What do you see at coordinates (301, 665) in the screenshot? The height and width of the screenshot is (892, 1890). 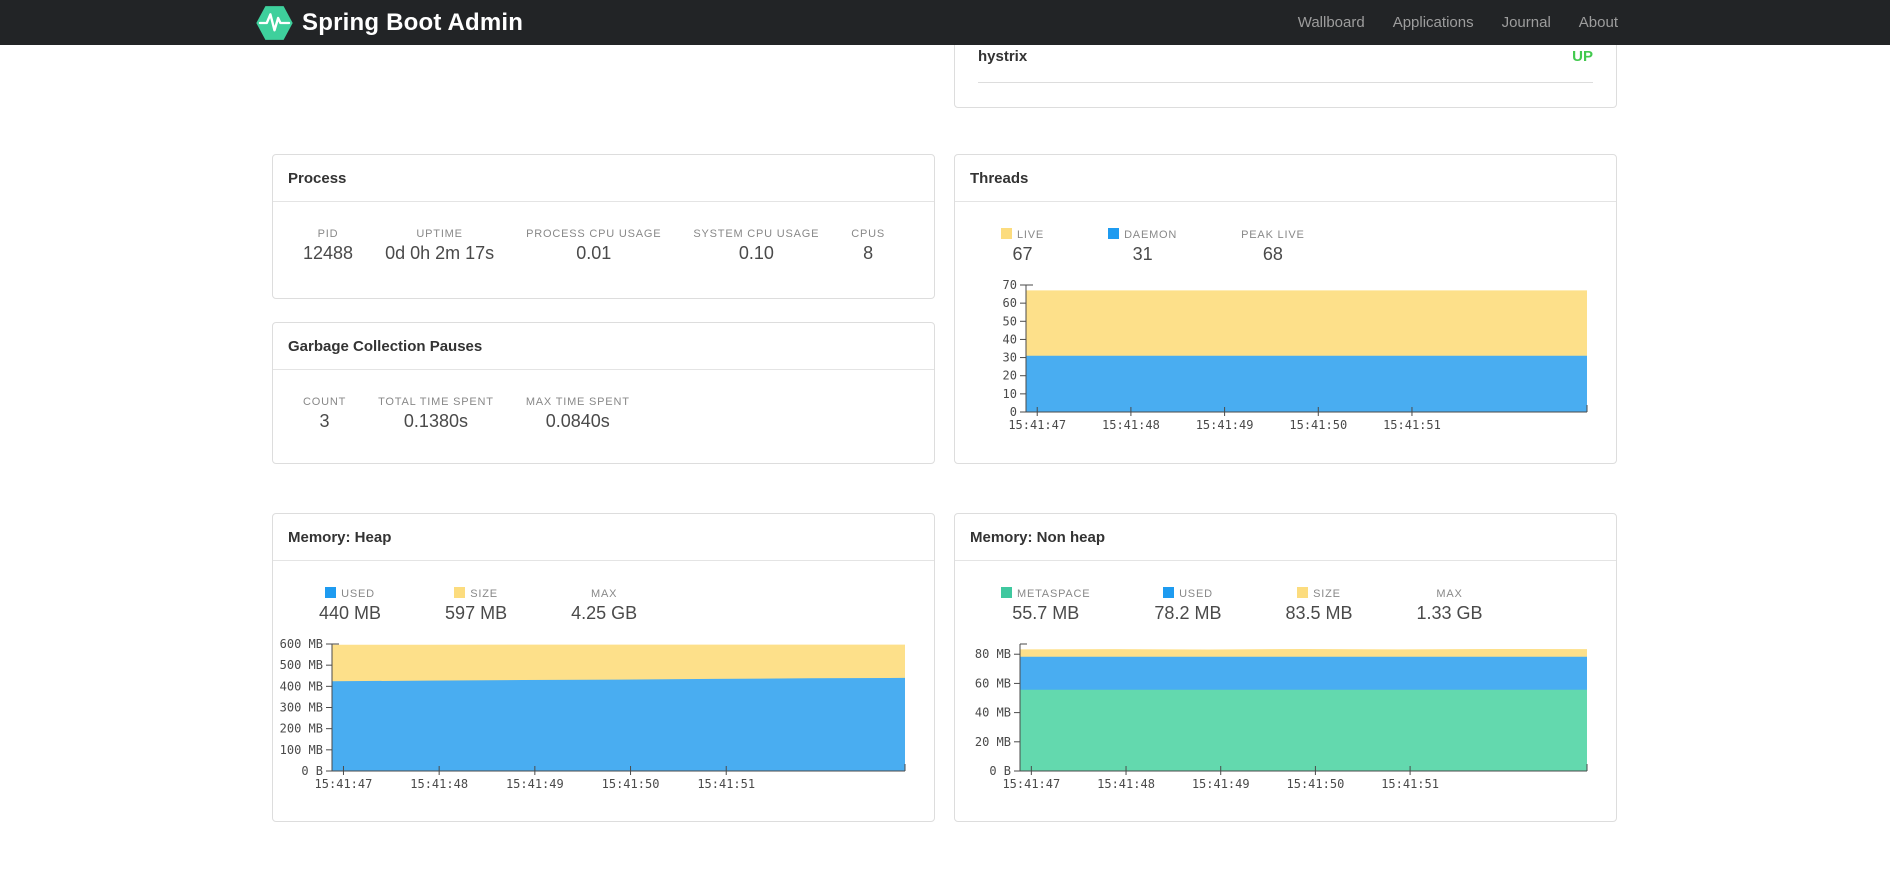 I see `svg-text: 500 MB` at bounding box center [301, 665].